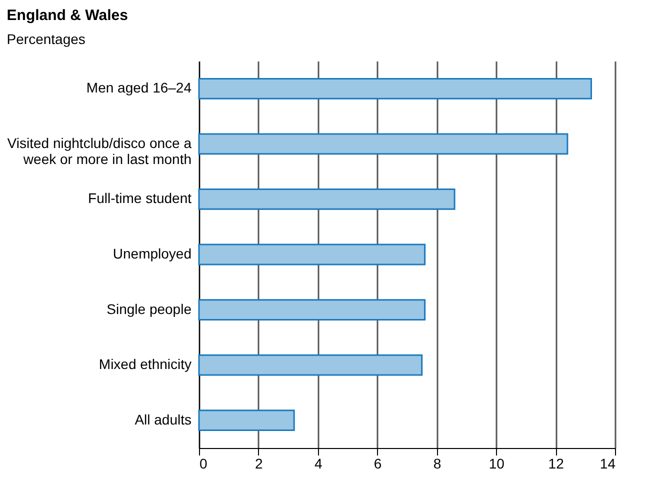 This screenshot has width=655, height=496. Describe the element at coordinates (378, 464) in the screenshot. I see `x-tick-label: 6` at that location.